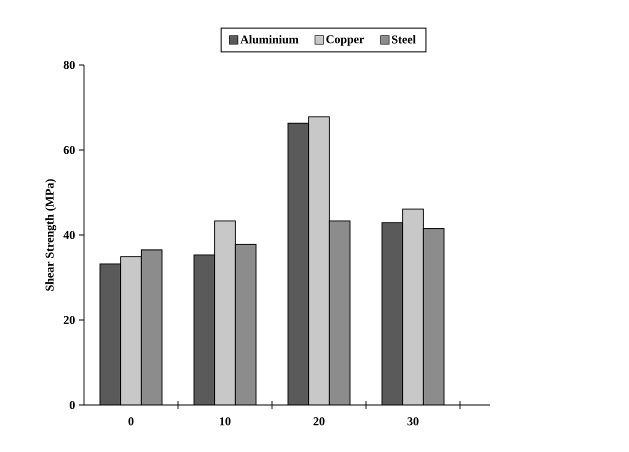 This screenshot has width=629, height=452. What do you see at coordinates (404, 39) in the screenshot?
I see `legend-label: Steel` at bounding box center [404, 39].